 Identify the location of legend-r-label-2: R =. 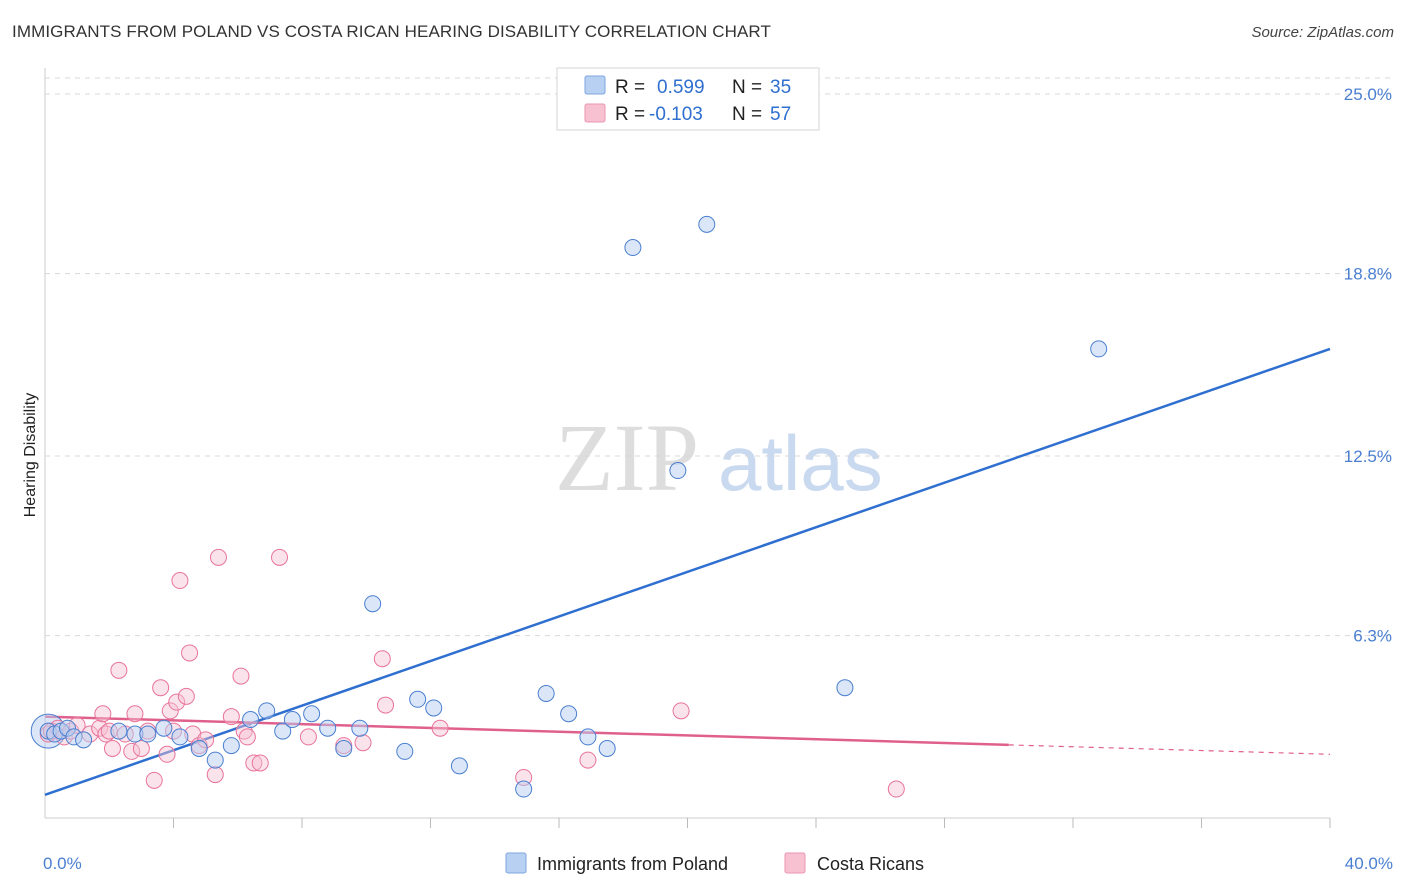
(630, 114).